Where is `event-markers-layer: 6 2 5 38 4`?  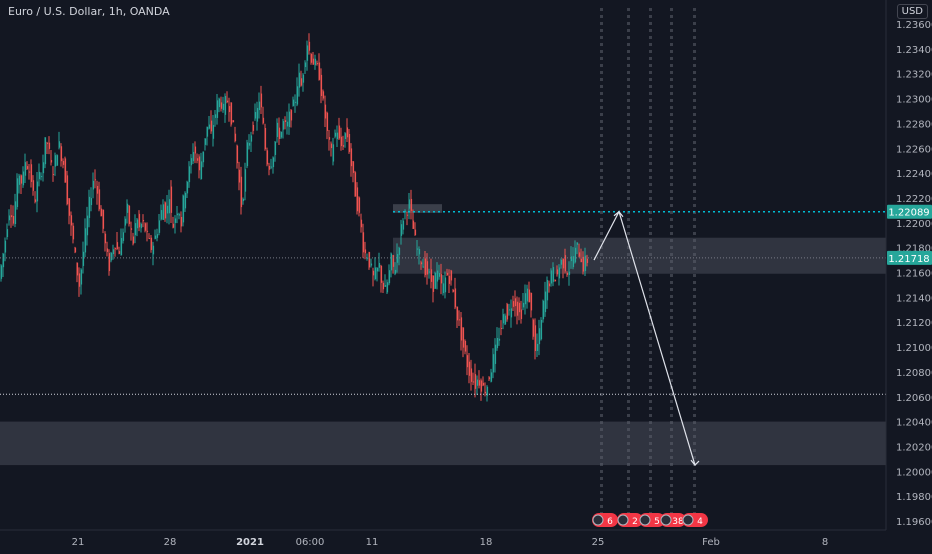
event-markers-layer: 6 2 5 38 4 is located at coordinates (650, 520).